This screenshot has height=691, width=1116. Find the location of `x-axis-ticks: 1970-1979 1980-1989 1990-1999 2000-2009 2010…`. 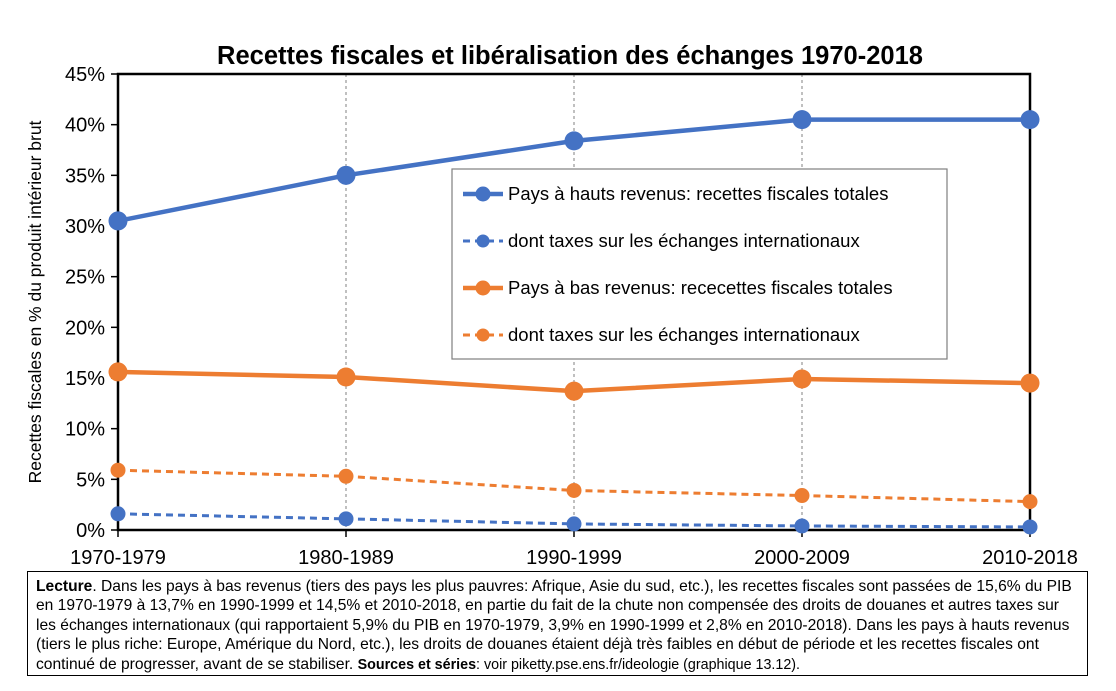

x-axis-ticks: 1970-1979 1980-1989 1990-1999 2000-2009 2010… is located at coordinates (574, 549).